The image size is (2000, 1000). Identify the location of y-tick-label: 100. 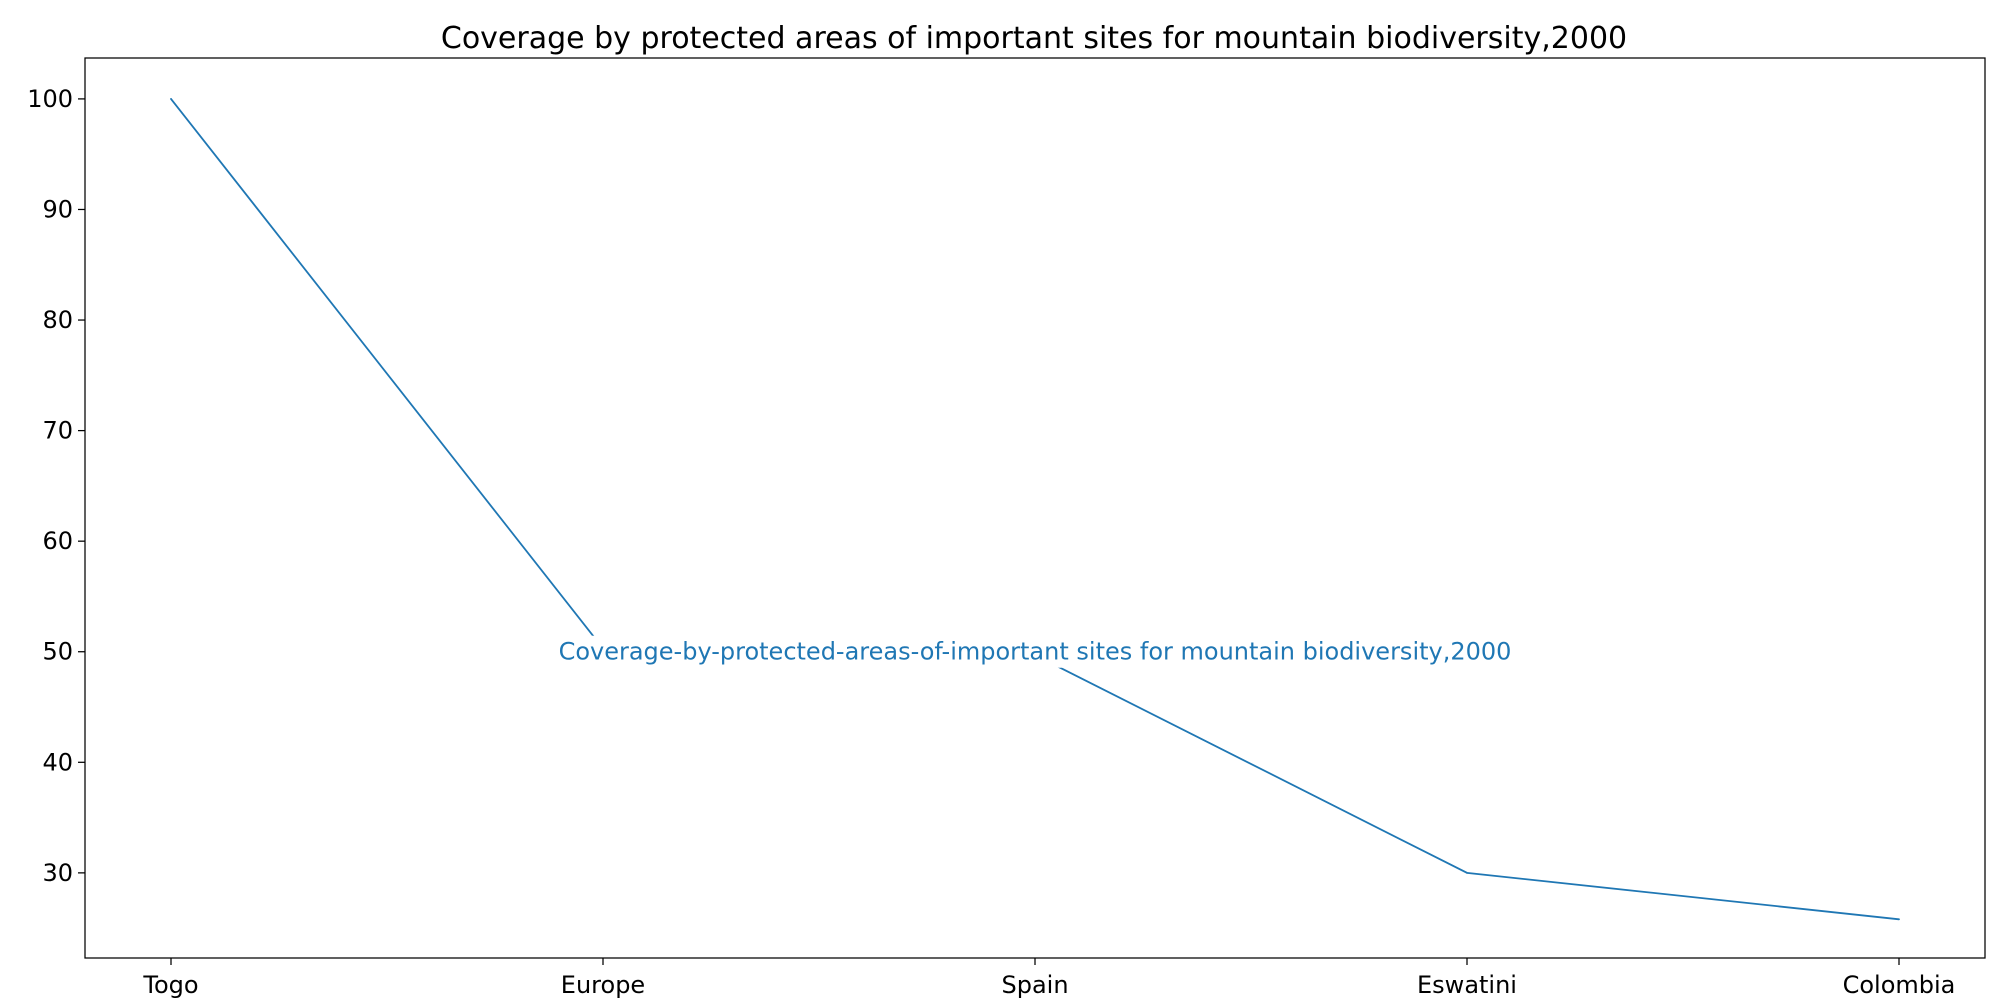
(50, 99).